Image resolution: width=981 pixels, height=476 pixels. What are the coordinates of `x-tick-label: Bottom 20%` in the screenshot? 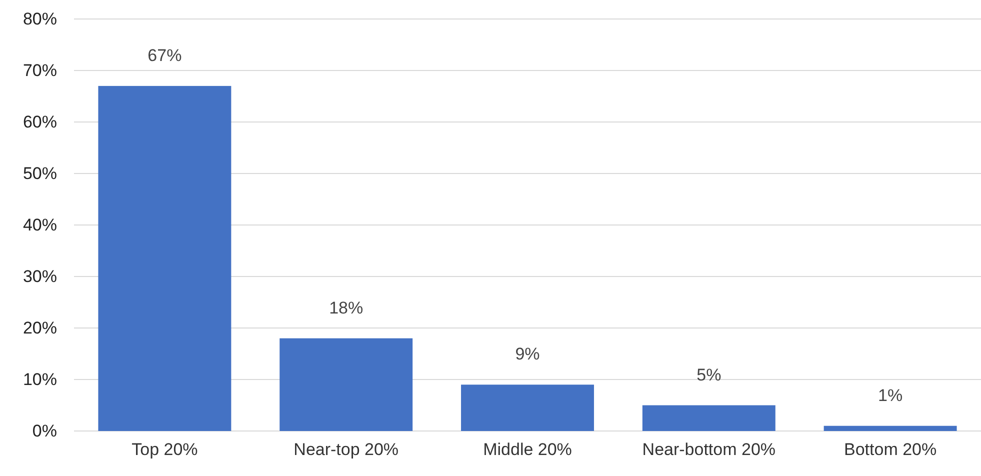 It's located at (890, 450).